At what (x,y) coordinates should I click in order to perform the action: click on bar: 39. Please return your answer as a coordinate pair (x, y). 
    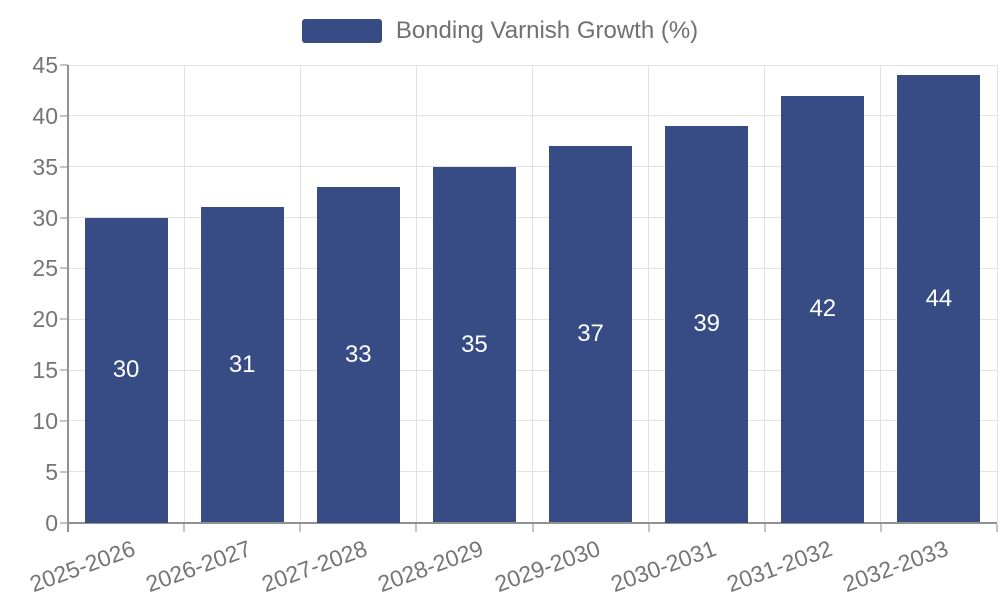
    Looking at the image, I should click on (707, 324).